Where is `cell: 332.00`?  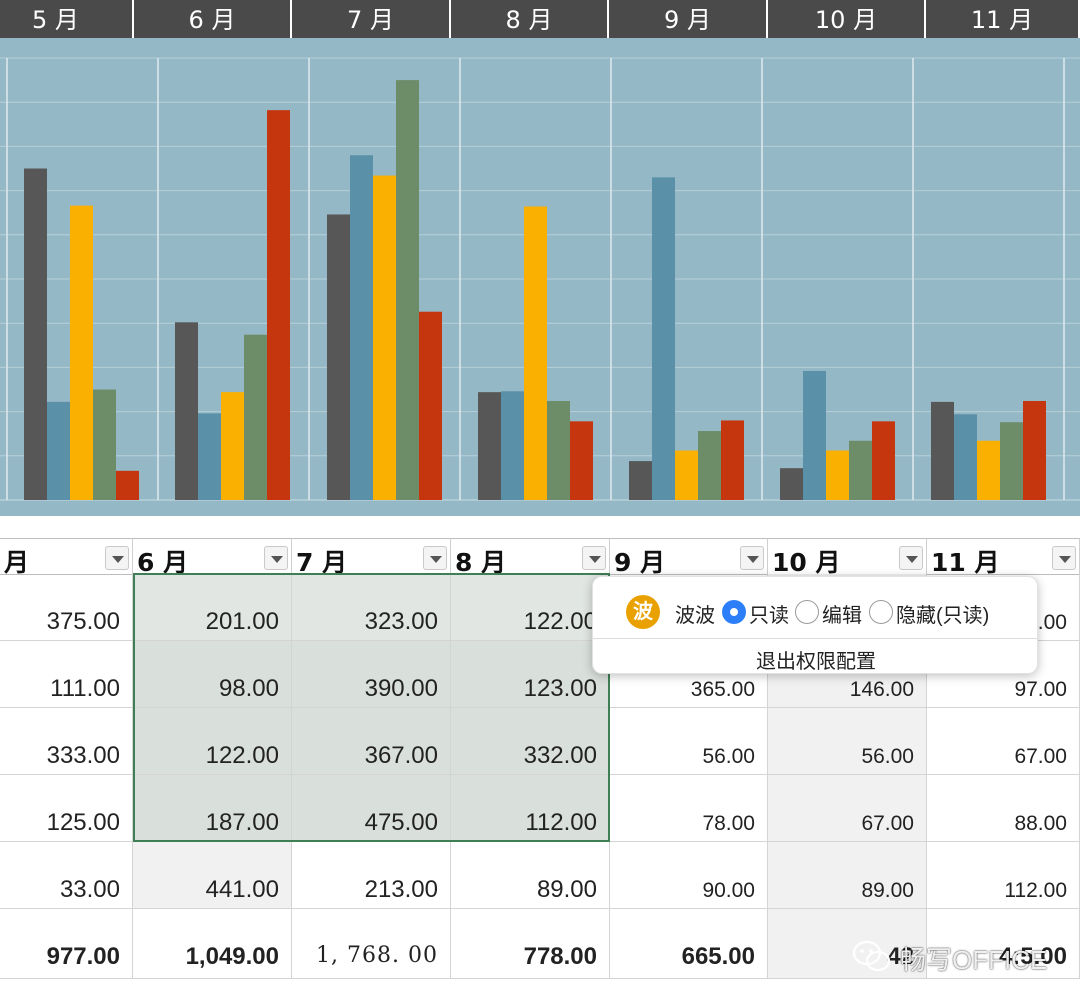 cell: 332.00 is located at coordinates (530, 741).